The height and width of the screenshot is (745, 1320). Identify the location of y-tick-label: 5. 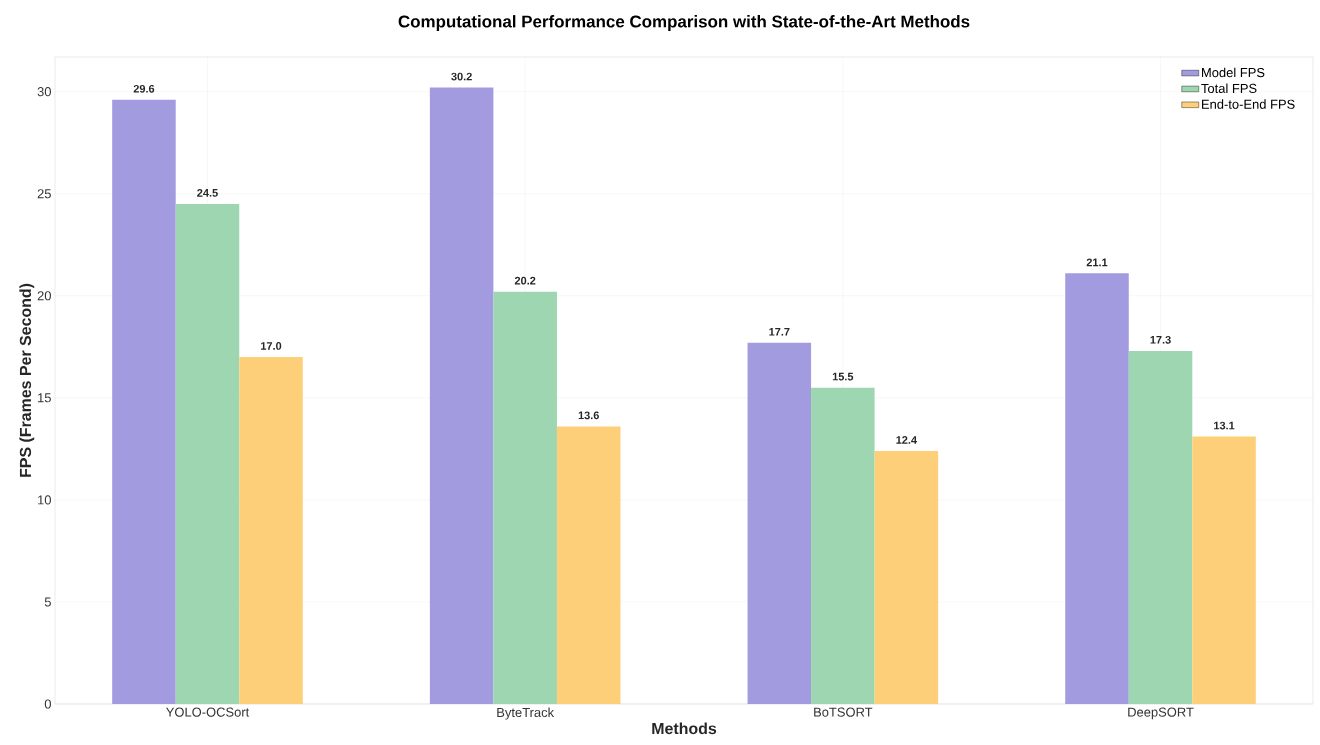
(47, 602).